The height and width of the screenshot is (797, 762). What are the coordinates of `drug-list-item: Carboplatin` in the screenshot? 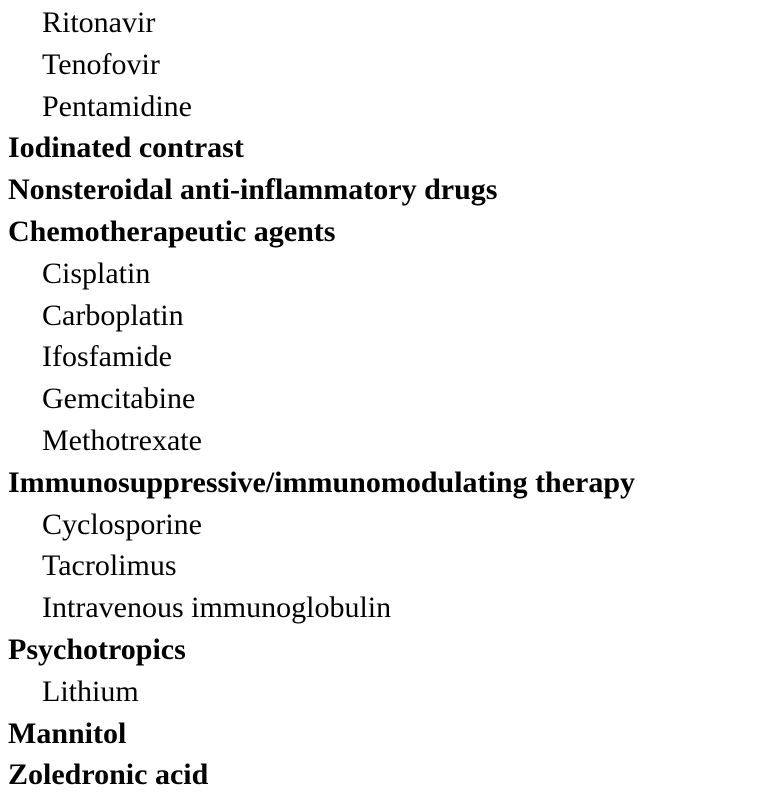 It's located at (113, 315).